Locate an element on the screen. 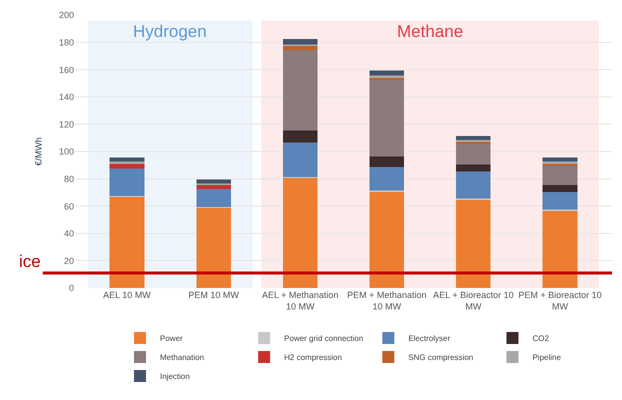 The image size is (622, 400). x-tick-label: AEL + Bioreactor 10 MW is located at coordinates (473, 301).